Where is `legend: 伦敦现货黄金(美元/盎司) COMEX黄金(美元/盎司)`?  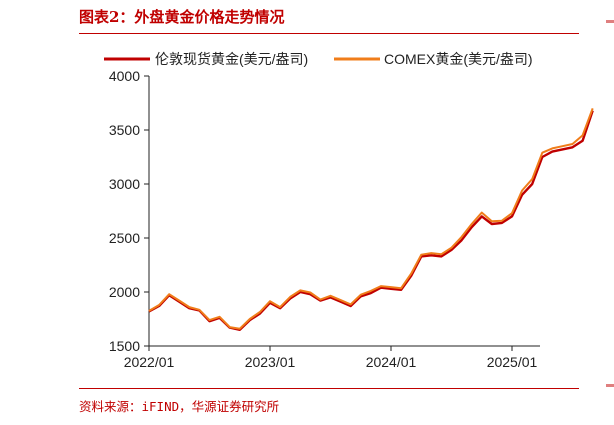
legend: 伦敦现货黄金(美元/盎司) COMEX黄金(美元/盎司) is located at coordinates (318, 59).